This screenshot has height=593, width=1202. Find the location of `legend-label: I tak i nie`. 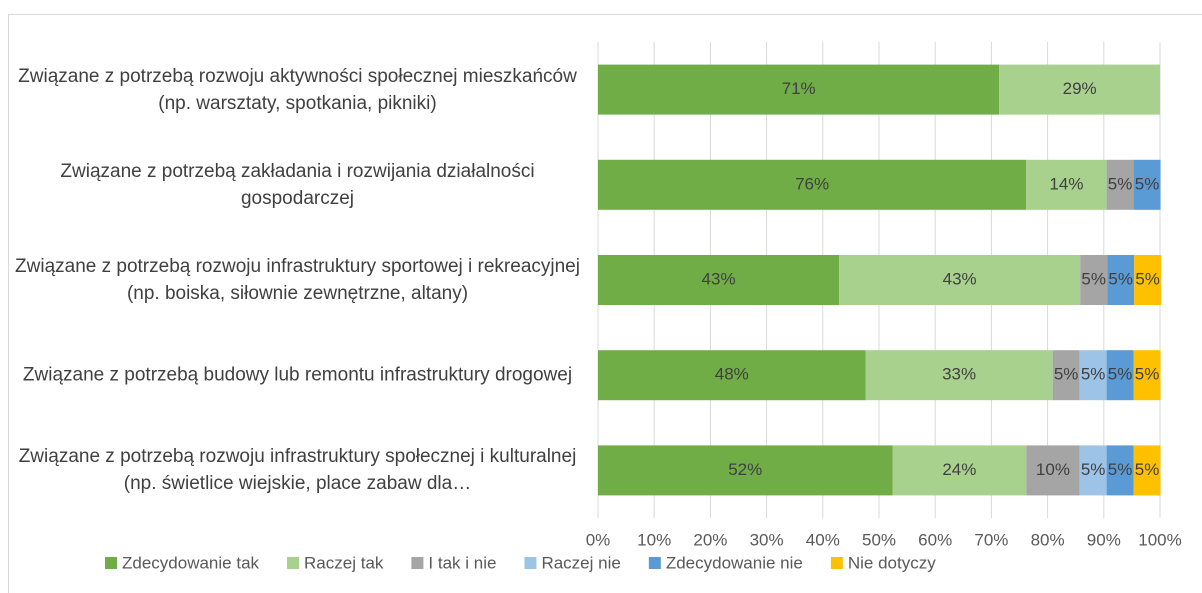

legend-label: I tak i nie is located at coordinates (462, 562).